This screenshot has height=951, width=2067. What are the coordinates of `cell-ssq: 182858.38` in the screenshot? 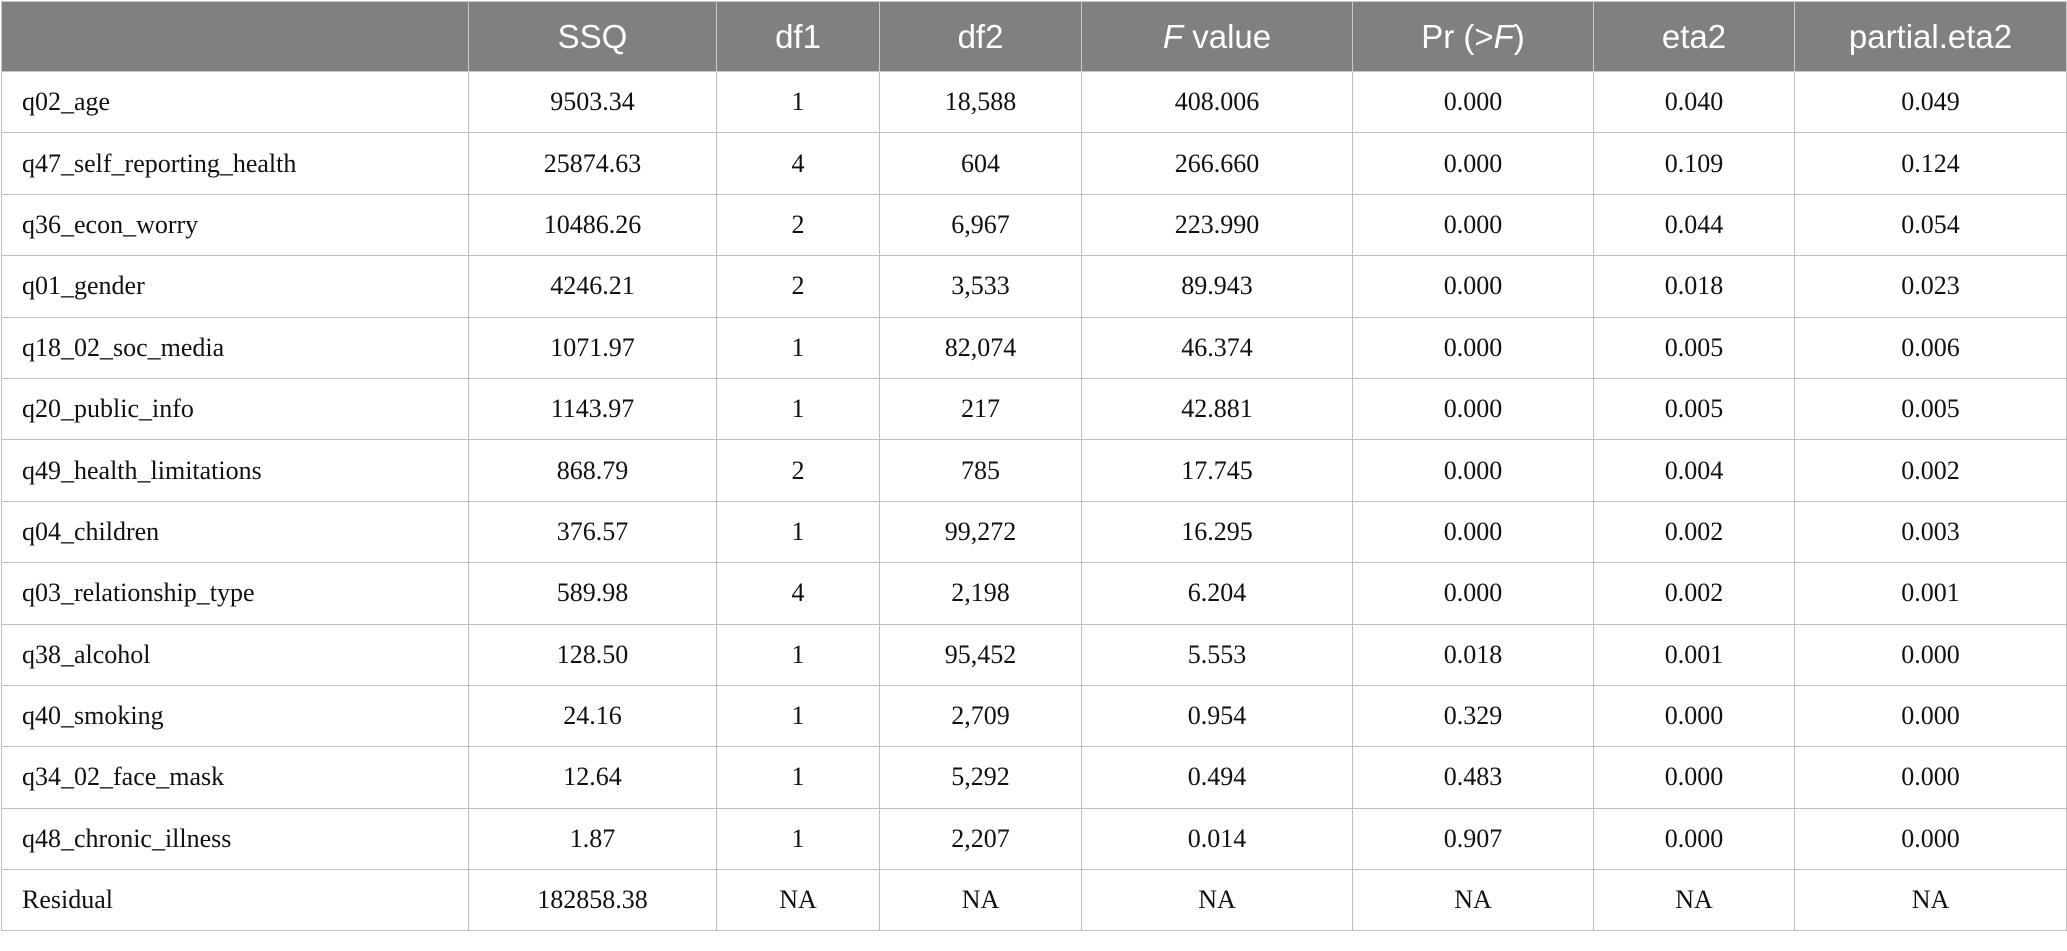 It's located at (592, 900).